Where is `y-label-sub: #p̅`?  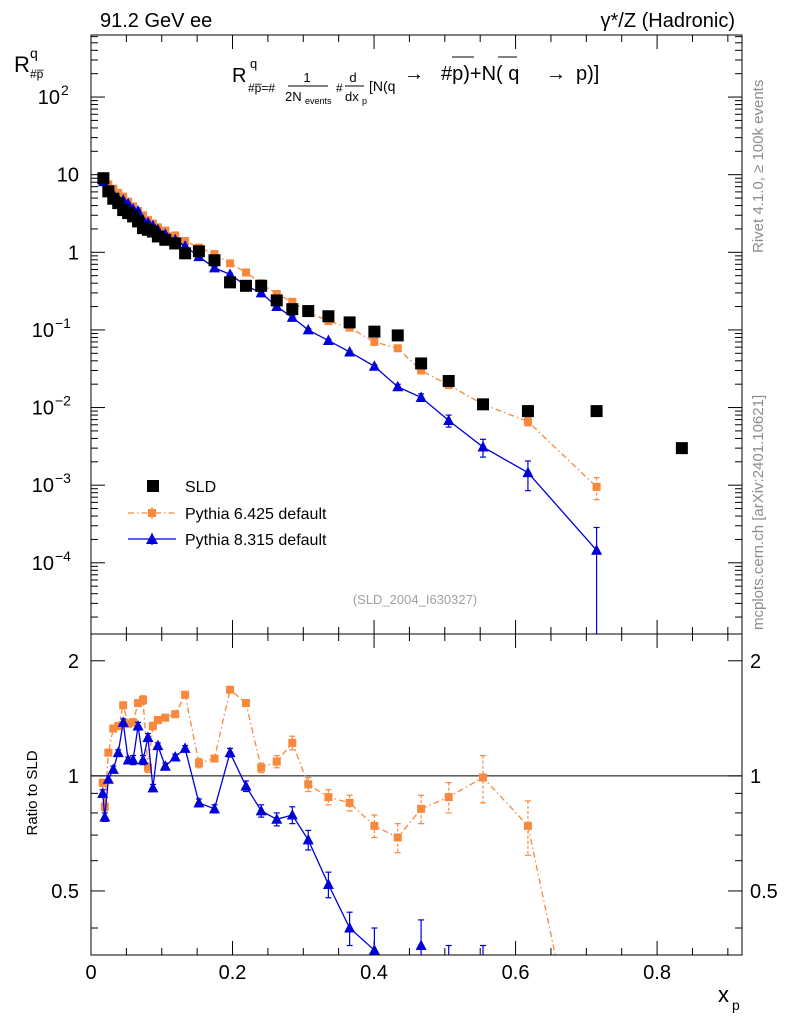
y-label-sub: #p̅ is located at coordinates (37, 74).